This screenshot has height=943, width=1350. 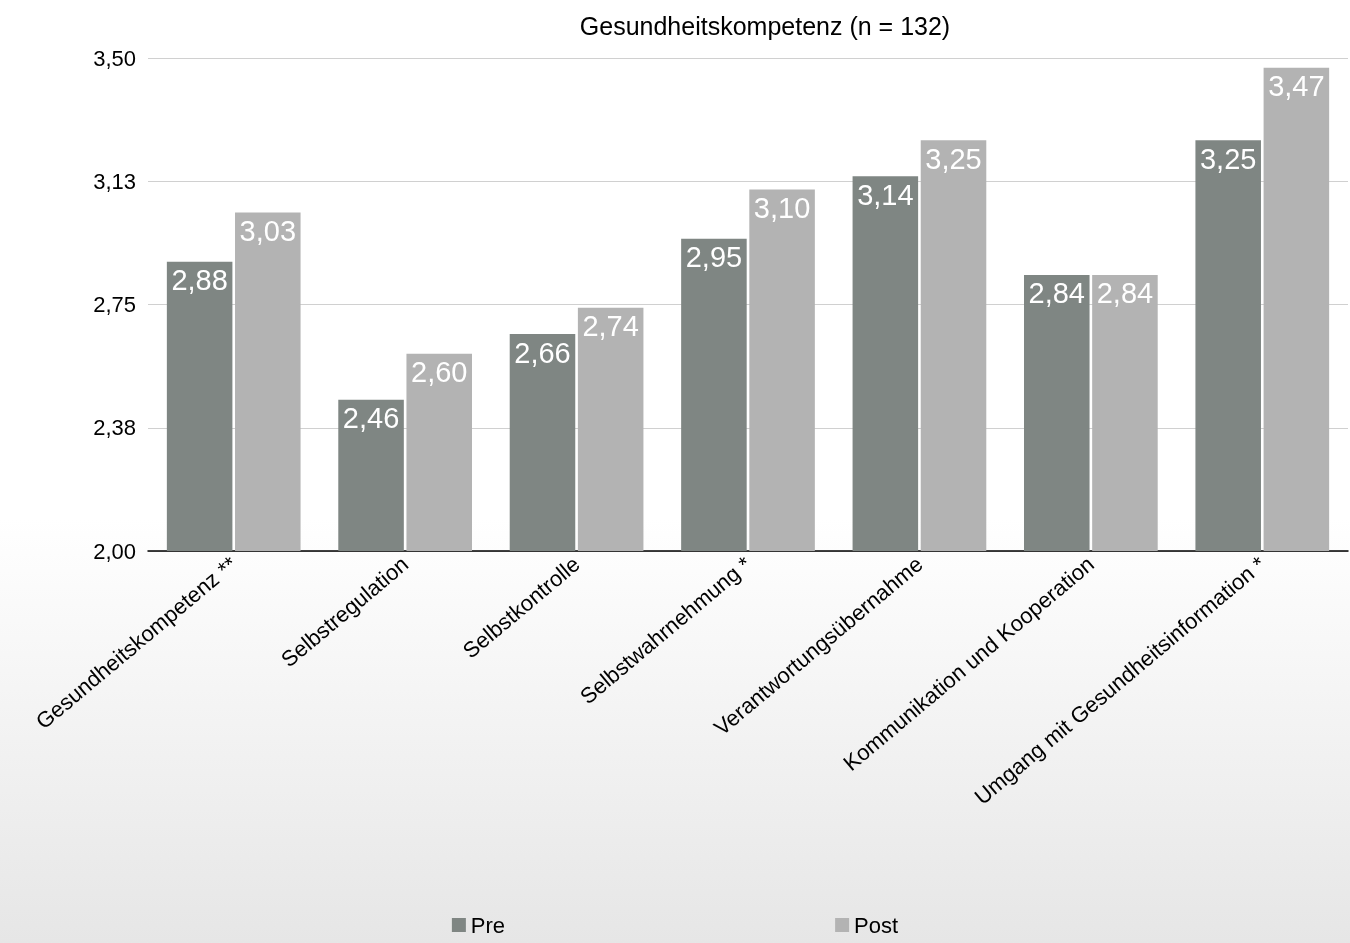 I want to click on data-label: 2,95, so click(x=714, y=257).